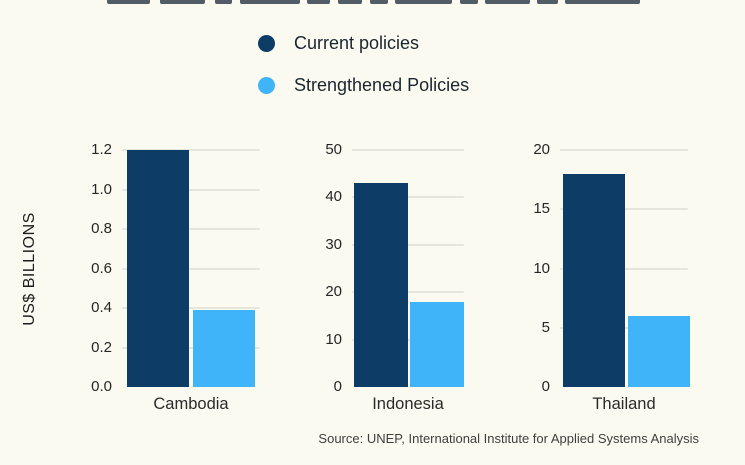 The image size is (745, 465). What do you see at coordinates (382, 85) in the screenshot?
I see `legend-label-strengthened-policies: Strengthened Policies` at bounding box center [382, 85].